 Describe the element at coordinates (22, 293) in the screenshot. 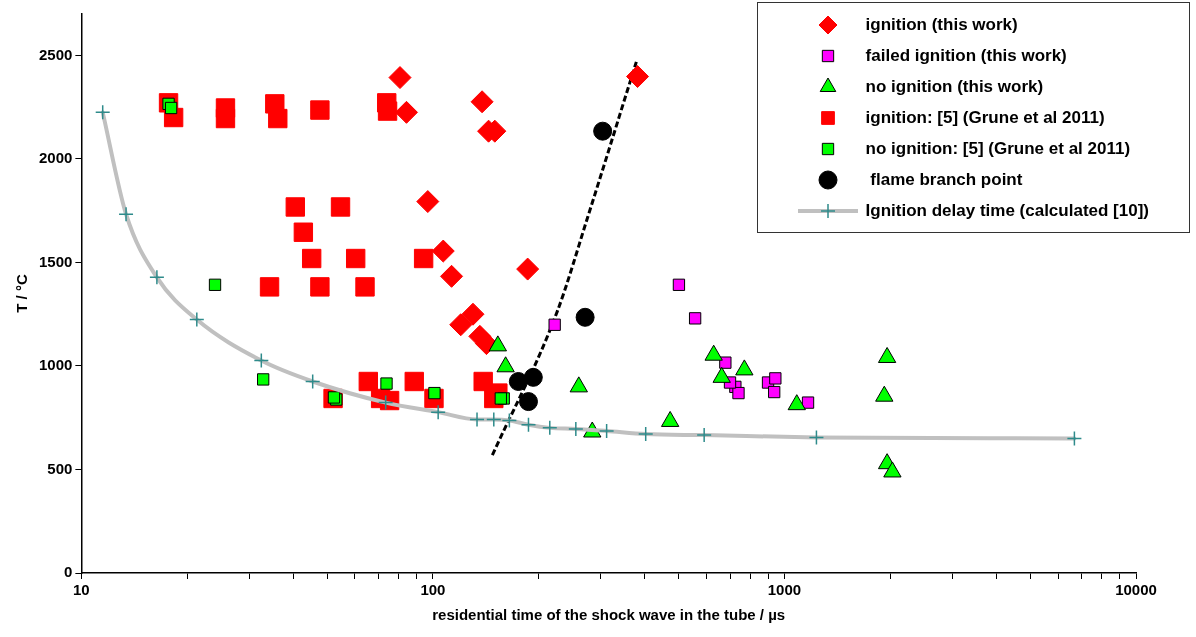

I see `y-axis-title: T / °C` at that location.